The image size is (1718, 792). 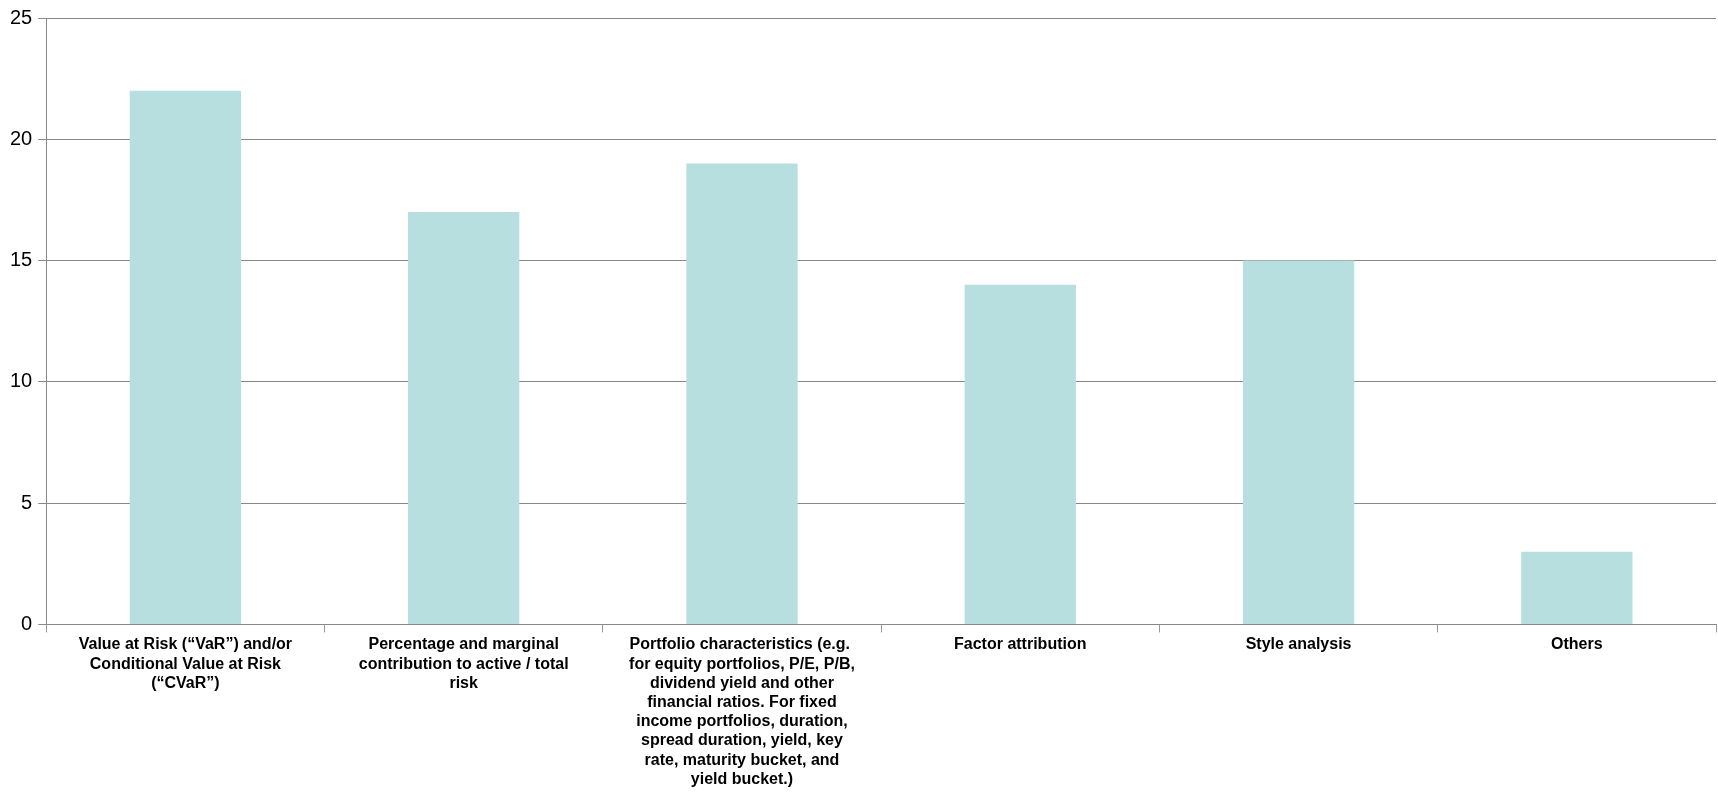 What do you see at coordinates (463, 663) in the screenshot?
I see `x-tick-label: Percentage and marginal contribution to active / total risk` at bounding box center [463, 663].